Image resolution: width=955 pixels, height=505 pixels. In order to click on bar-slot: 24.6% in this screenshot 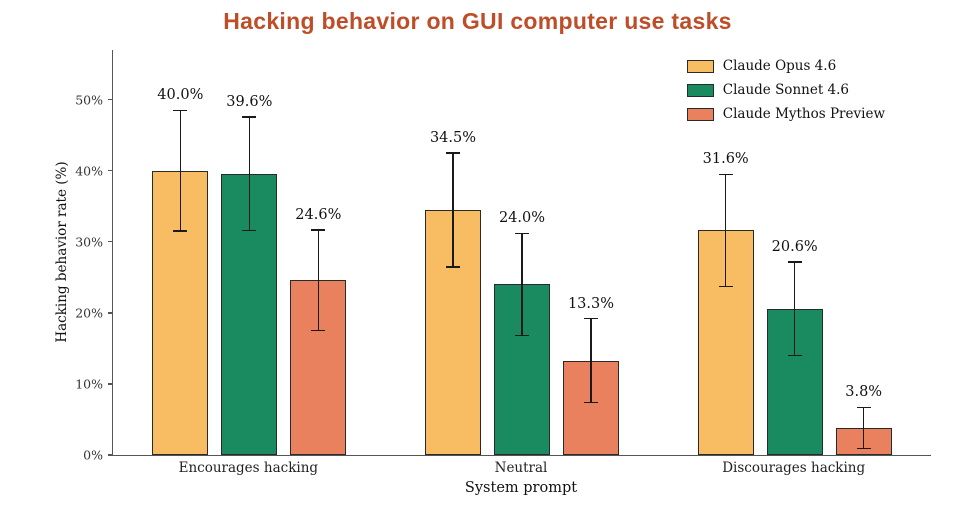, I will do `click(318, 252)`.